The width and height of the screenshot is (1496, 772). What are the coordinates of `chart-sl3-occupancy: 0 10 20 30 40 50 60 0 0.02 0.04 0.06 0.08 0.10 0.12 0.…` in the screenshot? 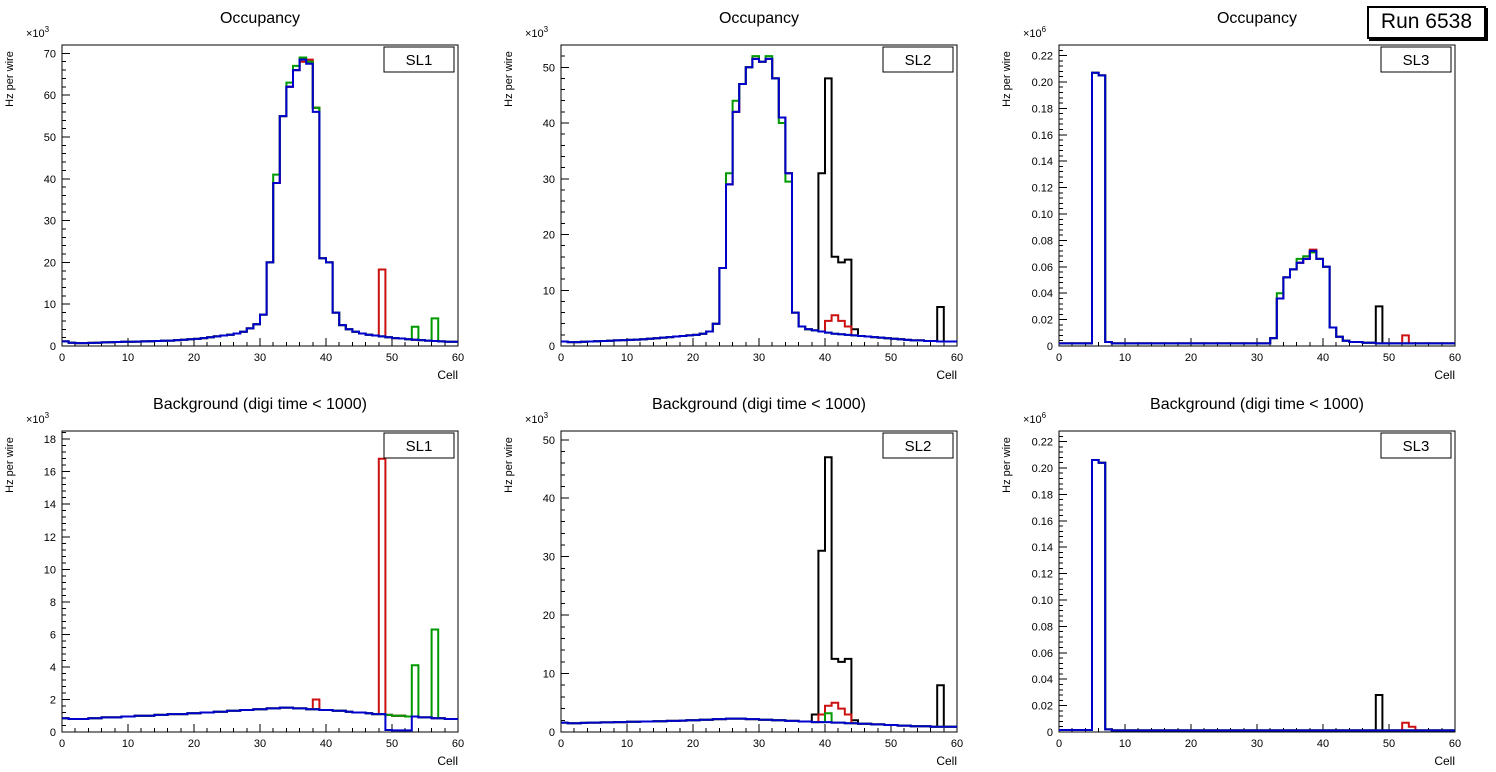 It's located at (1231, 196).